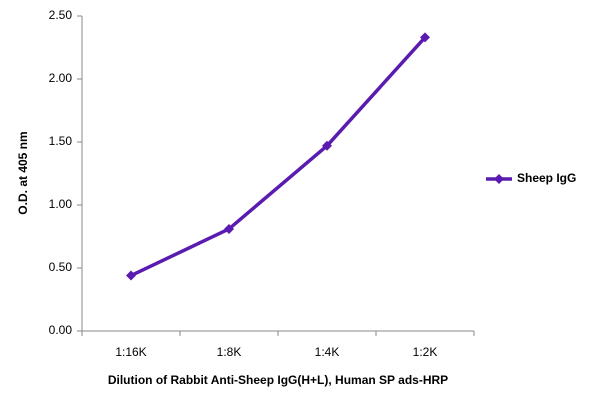  What do you see at coordinates (61, 15) in the screenshot?
I see `y-tick-label: 2.50` at bounding box center [61, 15].